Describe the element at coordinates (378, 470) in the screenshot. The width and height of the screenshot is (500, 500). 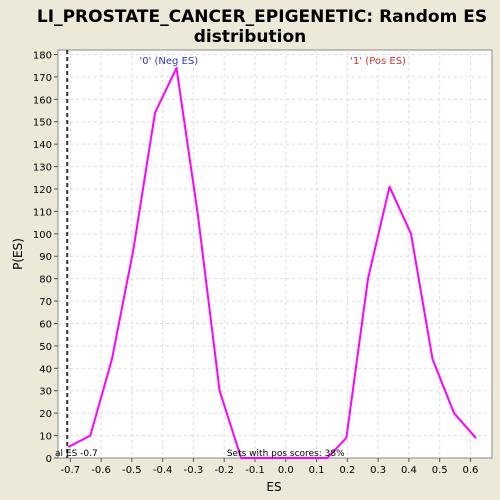
I see `x-tick-label: 0.3` at that location.